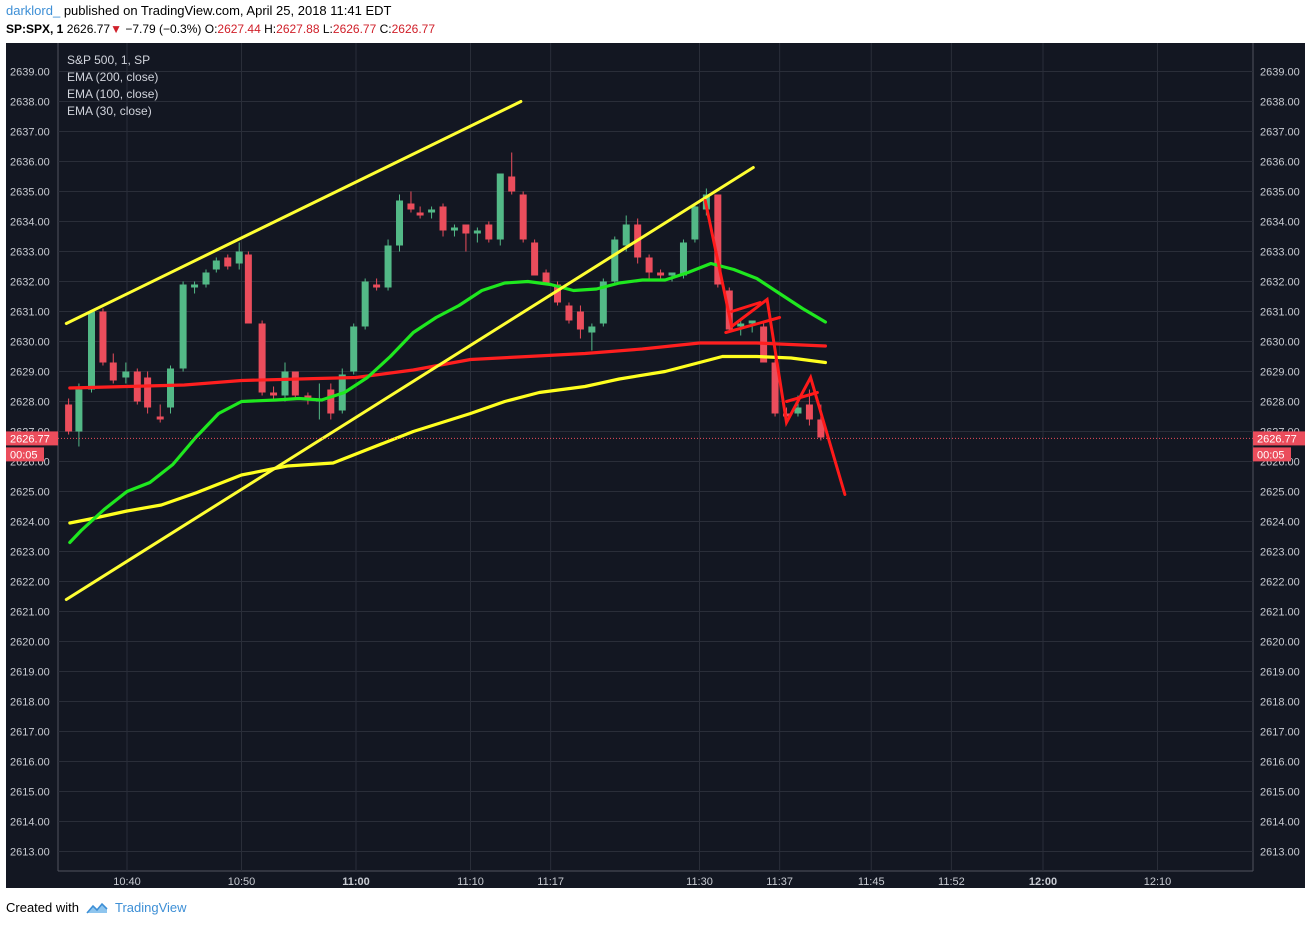 Image resolution: width=1311 pixels, height=926 pixels. I want to click on price-tag: 2626.77 00:05 2626.77 00:05, so click(655, 446).